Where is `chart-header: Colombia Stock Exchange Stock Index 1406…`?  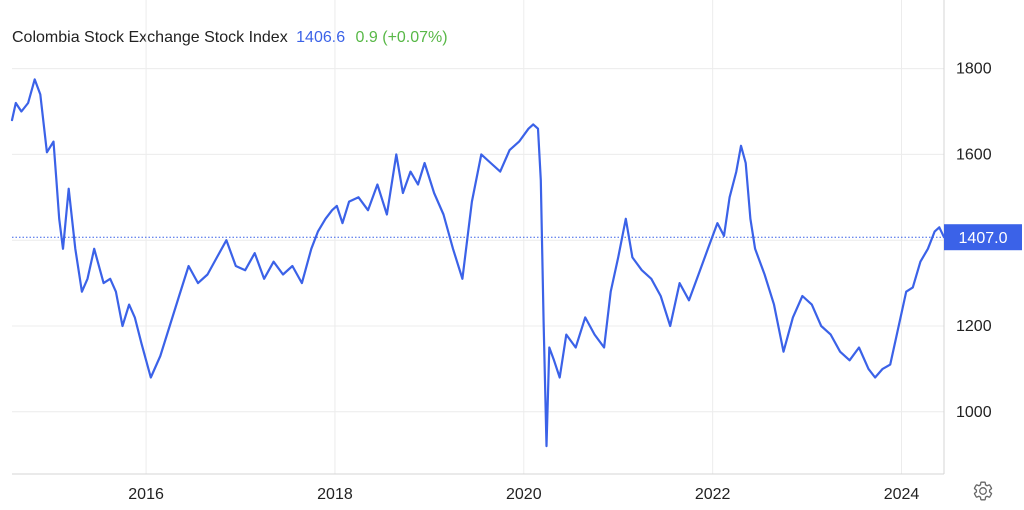 chart-header: Colombia Stock Exchange Stock Index 1406… is located at coordinates (230, 38).